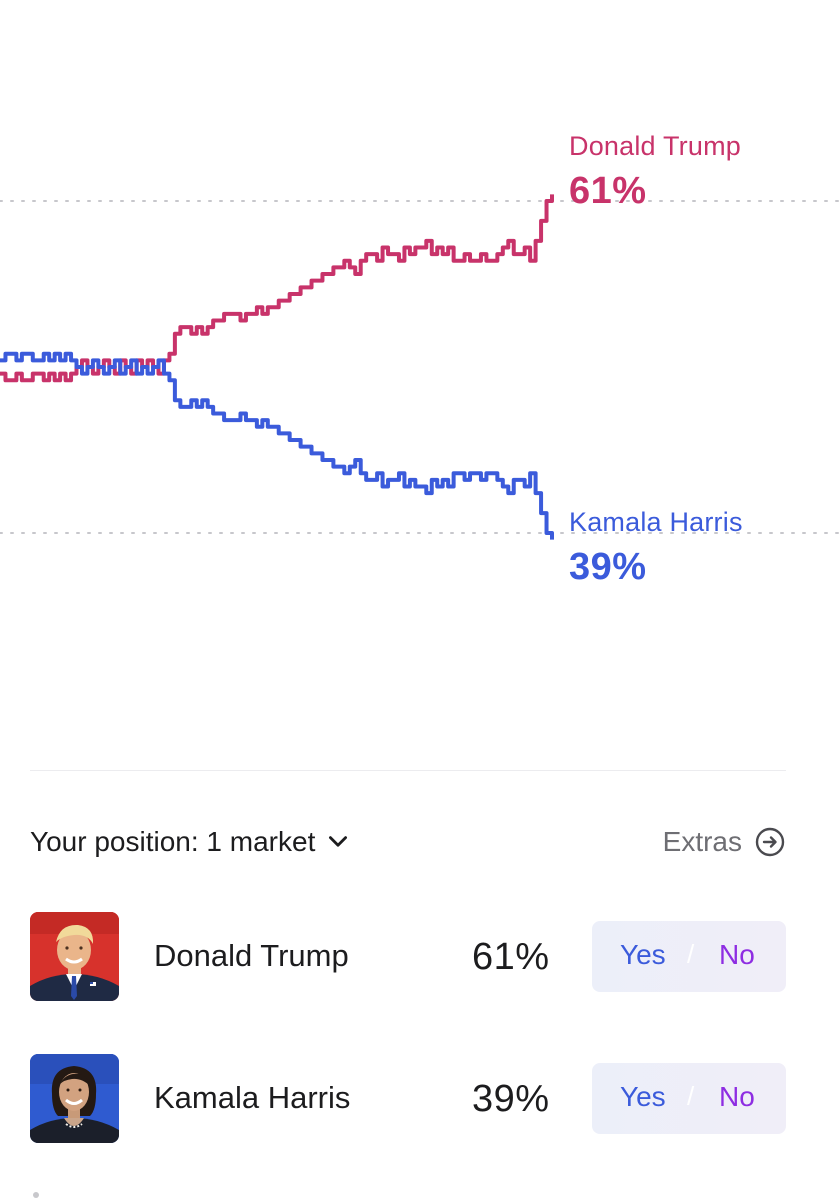 The height and width of the screenshot is (1200, 839). Describe the element at coordinates (338, 841) in the screenshot. I see `chevron-down-icon` at that location.